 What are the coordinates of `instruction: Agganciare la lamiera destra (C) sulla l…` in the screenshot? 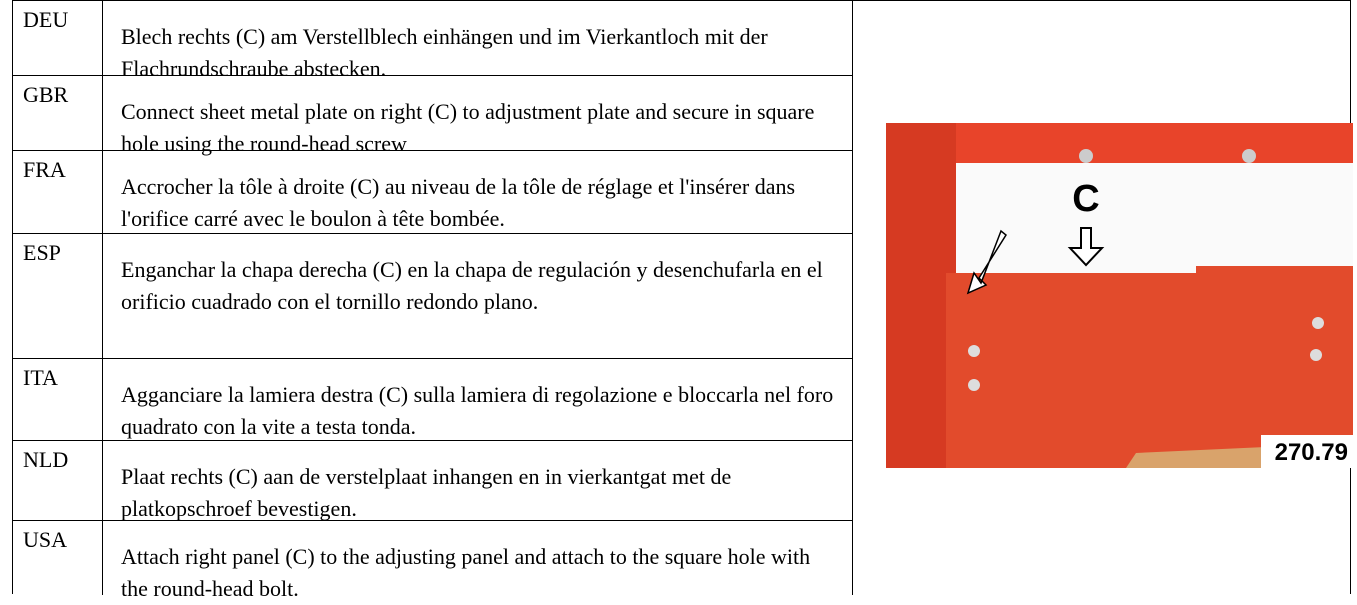 It's located at (477, 410).